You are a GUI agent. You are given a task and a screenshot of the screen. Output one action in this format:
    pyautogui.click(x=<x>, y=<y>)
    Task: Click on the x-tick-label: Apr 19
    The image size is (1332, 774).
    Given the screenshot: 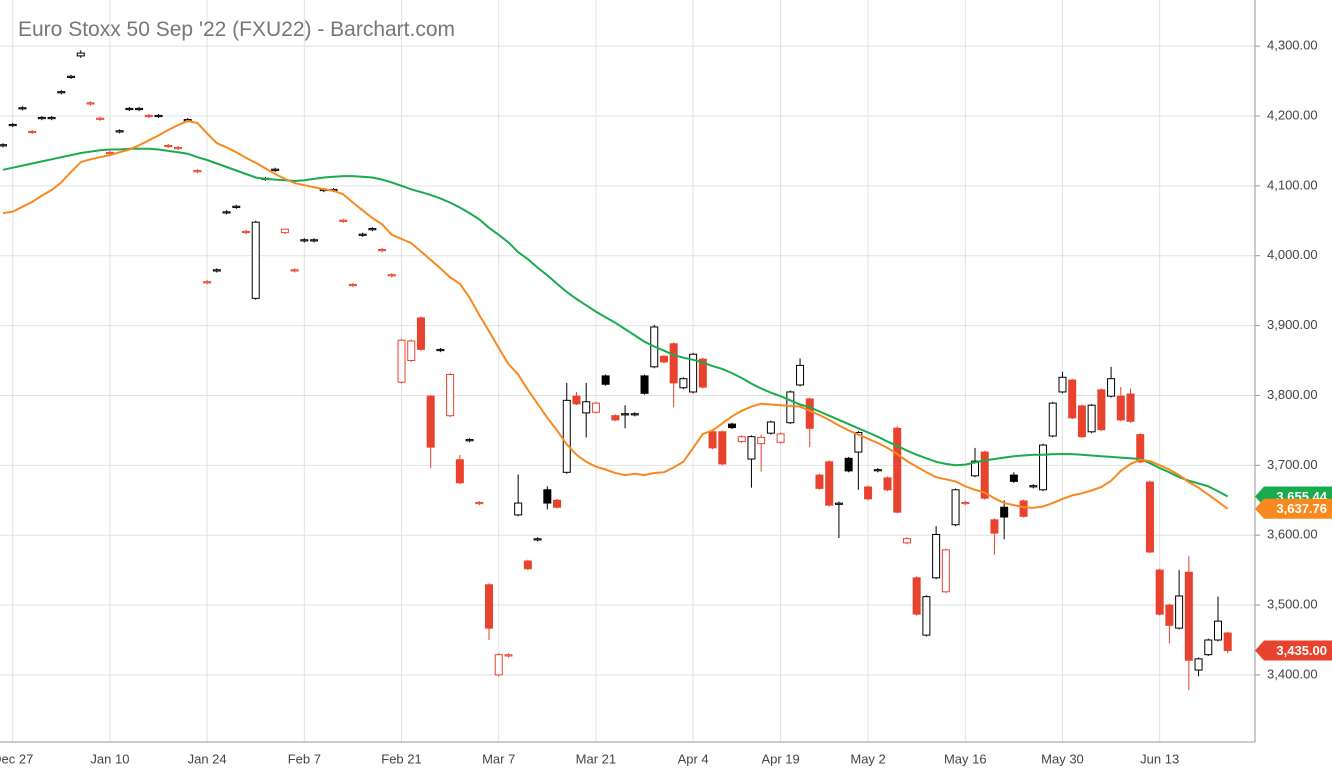 What is the action you would take?
    pyautogui.click(x=780, y=758)
    